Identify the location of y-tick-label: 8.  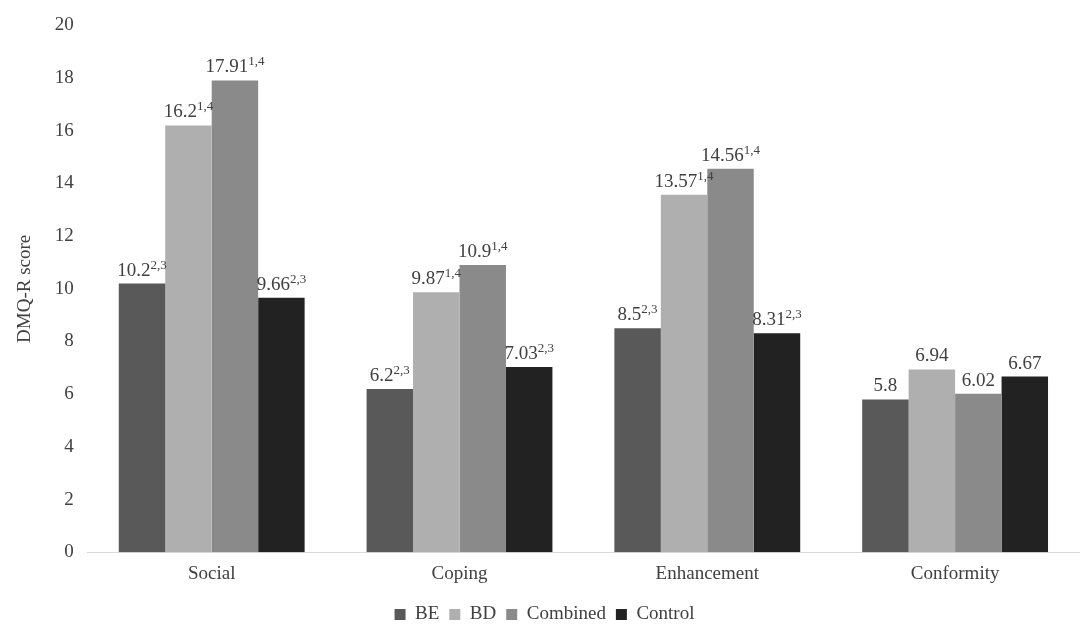
(69, 340).